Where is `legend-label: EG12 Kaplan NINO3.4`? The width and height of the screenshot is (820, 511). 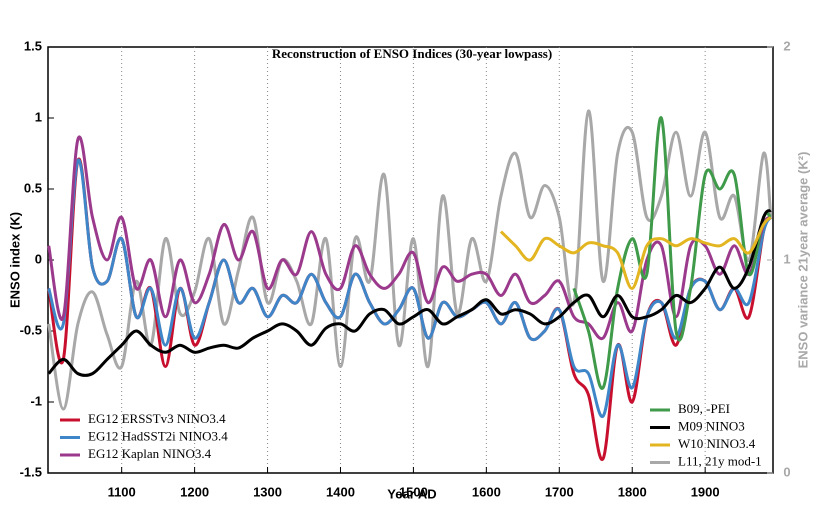
legend-label: EG12 Kaplan NINO3.4 is located at coordinates (150, 453).